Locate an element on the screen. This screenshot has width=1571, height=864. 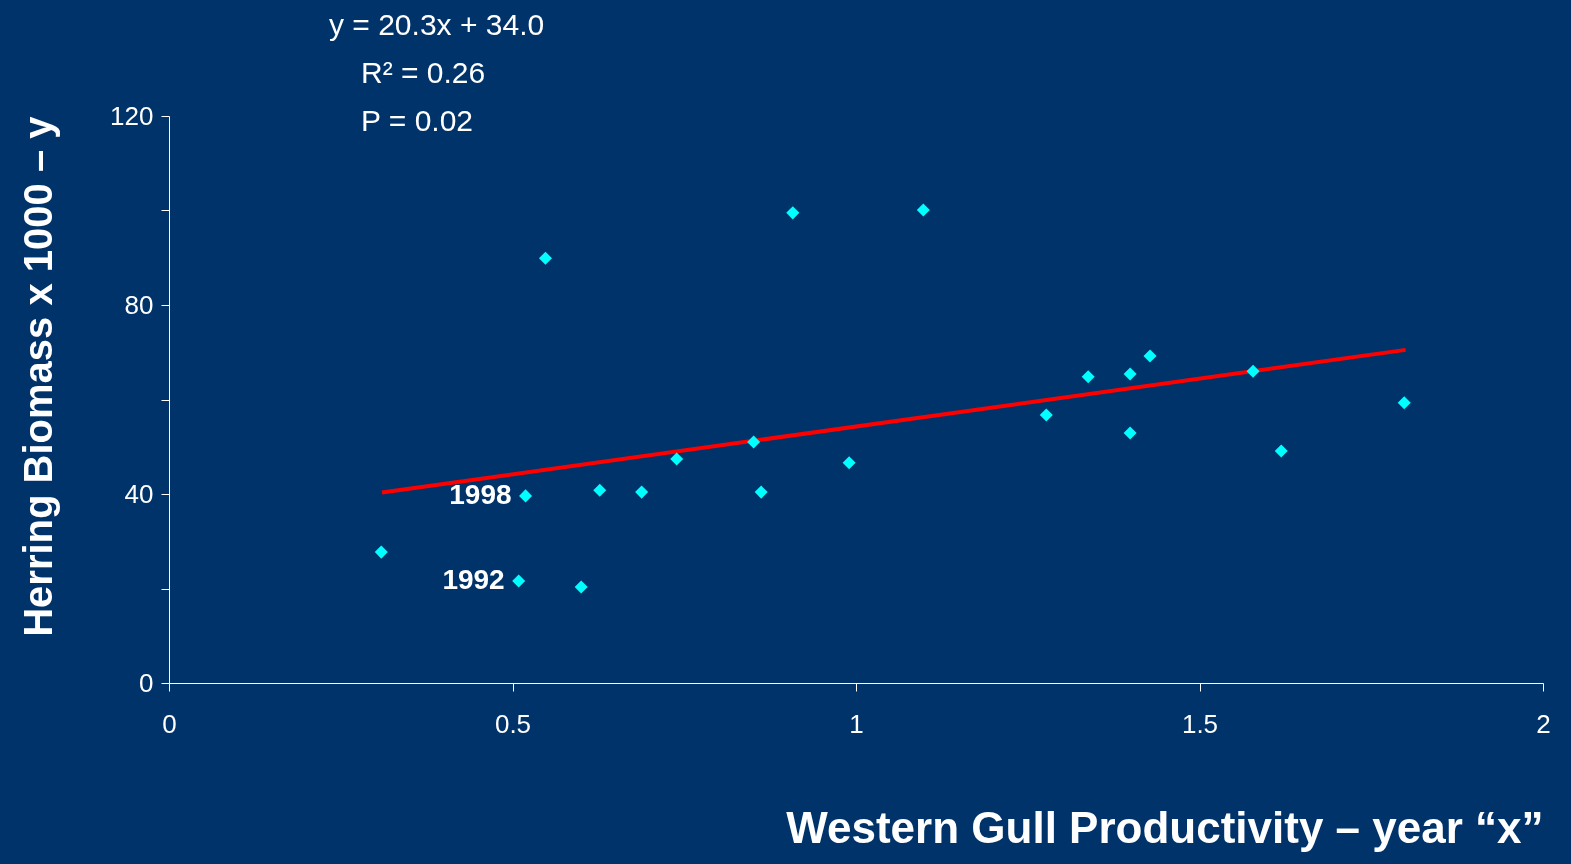
y-tick-label: 120 is located at coordinates (132, 115).